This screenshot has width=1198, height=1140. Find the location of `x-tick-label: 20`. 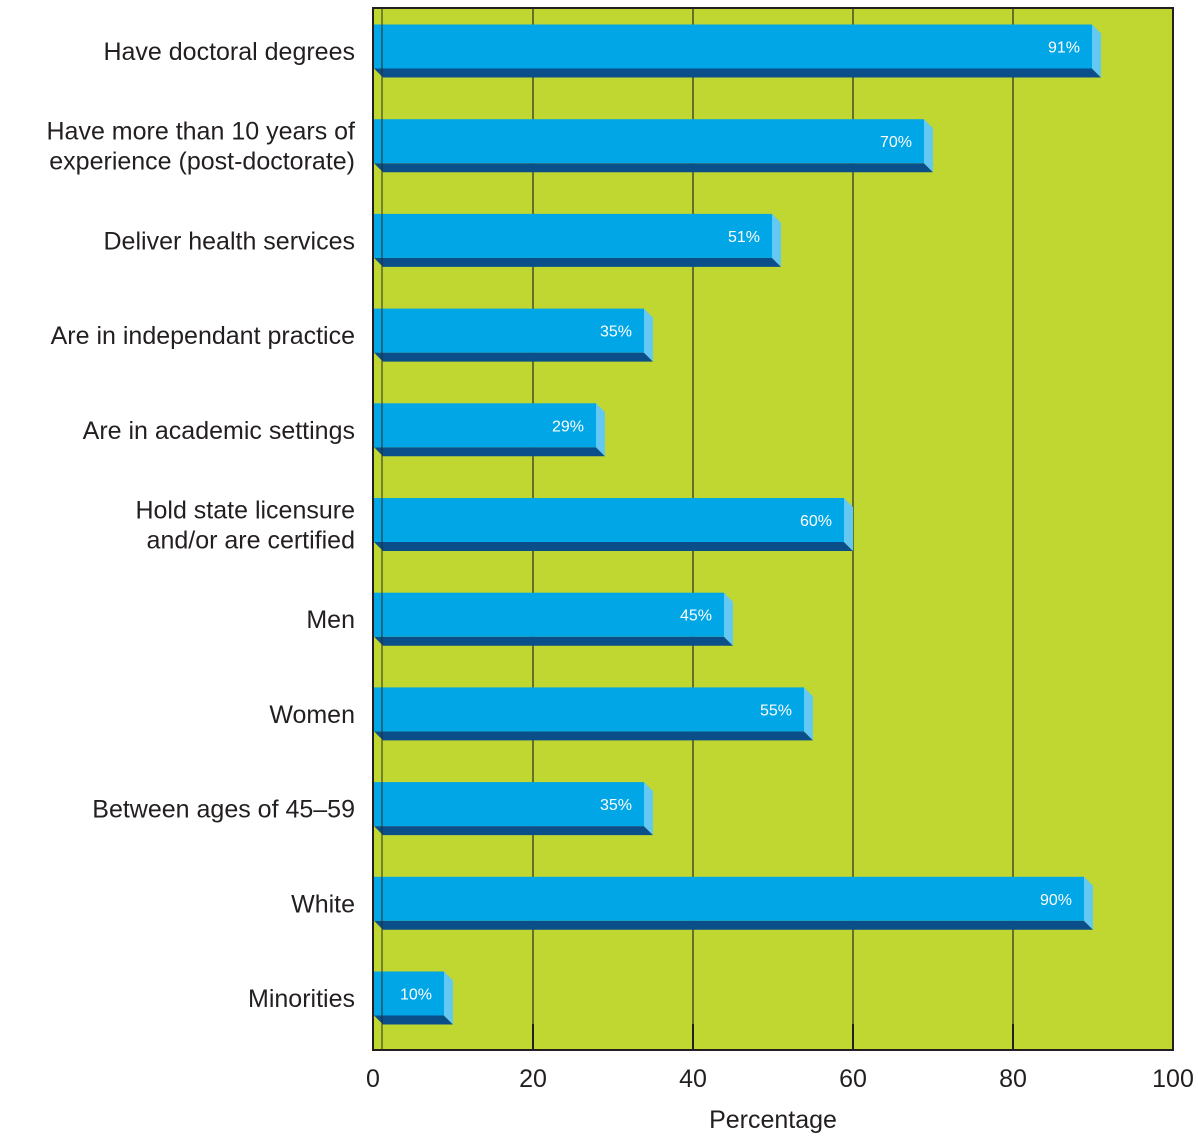

x-tick-label: 20 is located at coordinates (533, 1079).